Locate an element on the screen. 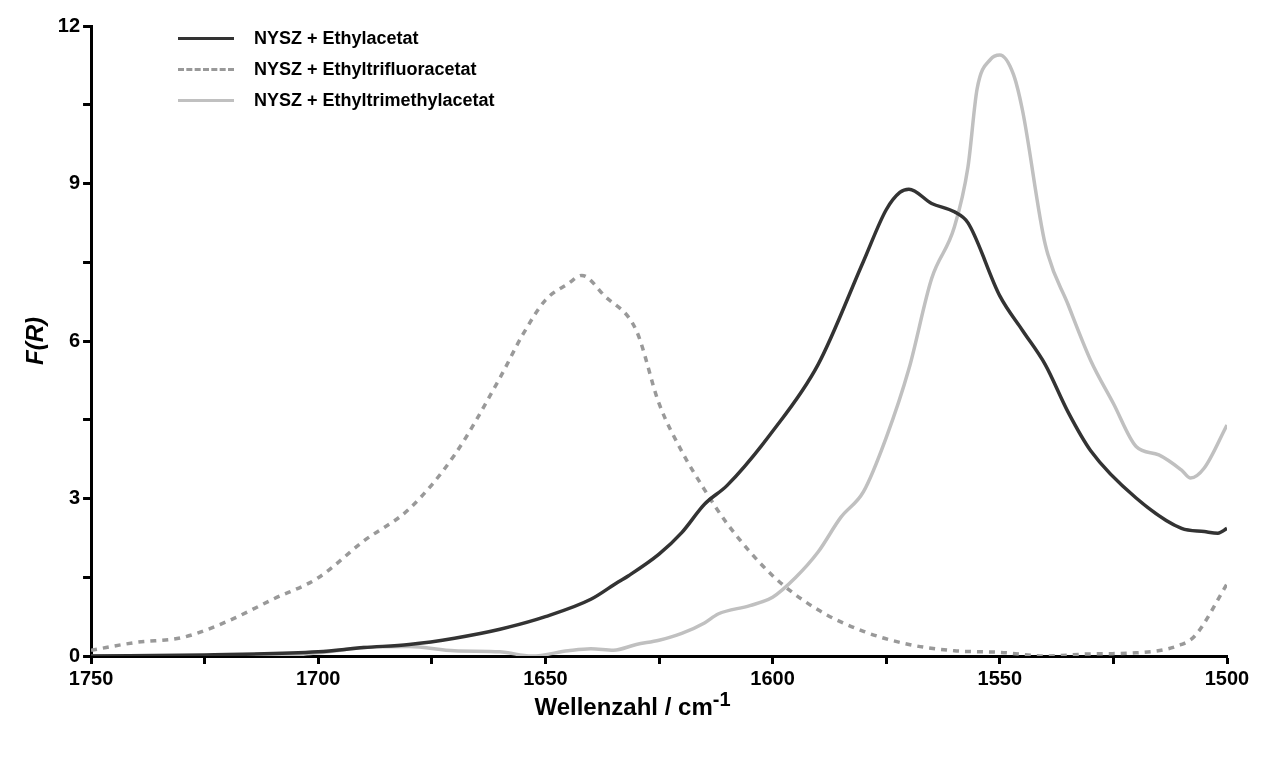 Image resolution: width=1265 pixels, height=766 pixels. x-tick-label: 1700 is located at coordinates (318, 677).